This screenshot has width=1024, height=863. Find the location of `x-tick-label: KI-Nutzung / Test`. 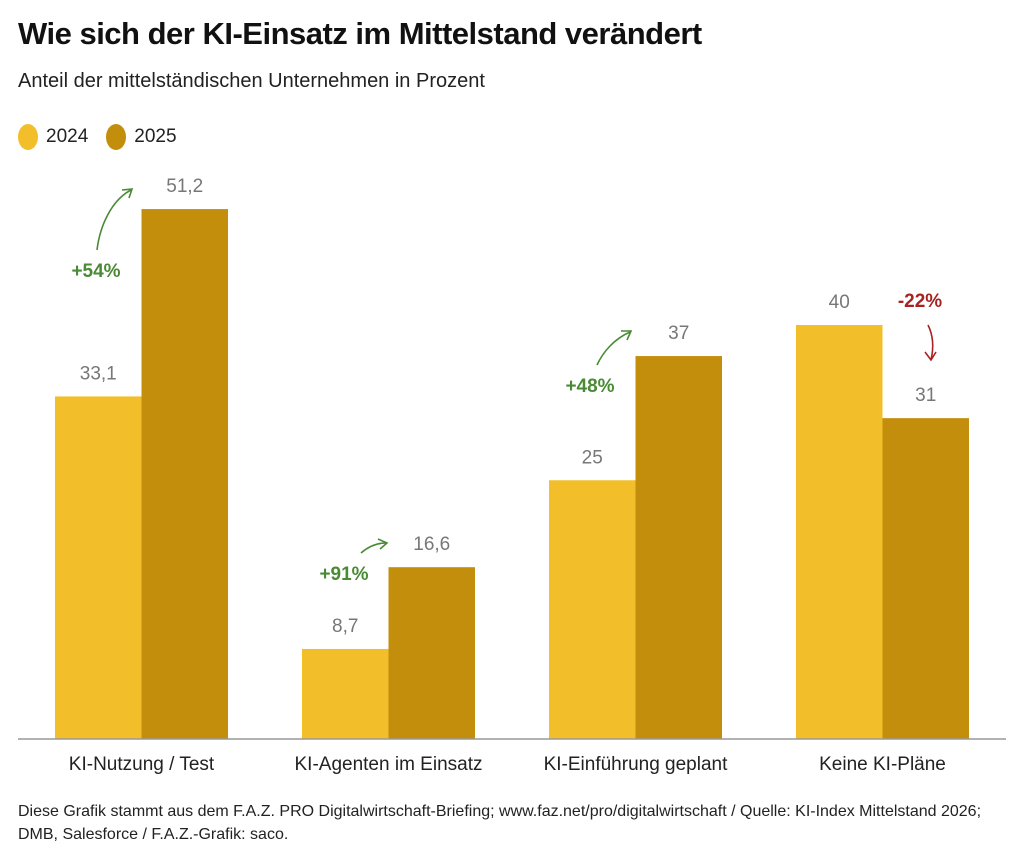

x-tick-label: KI-Nutzung / Test is located at coordinates (142, 764).